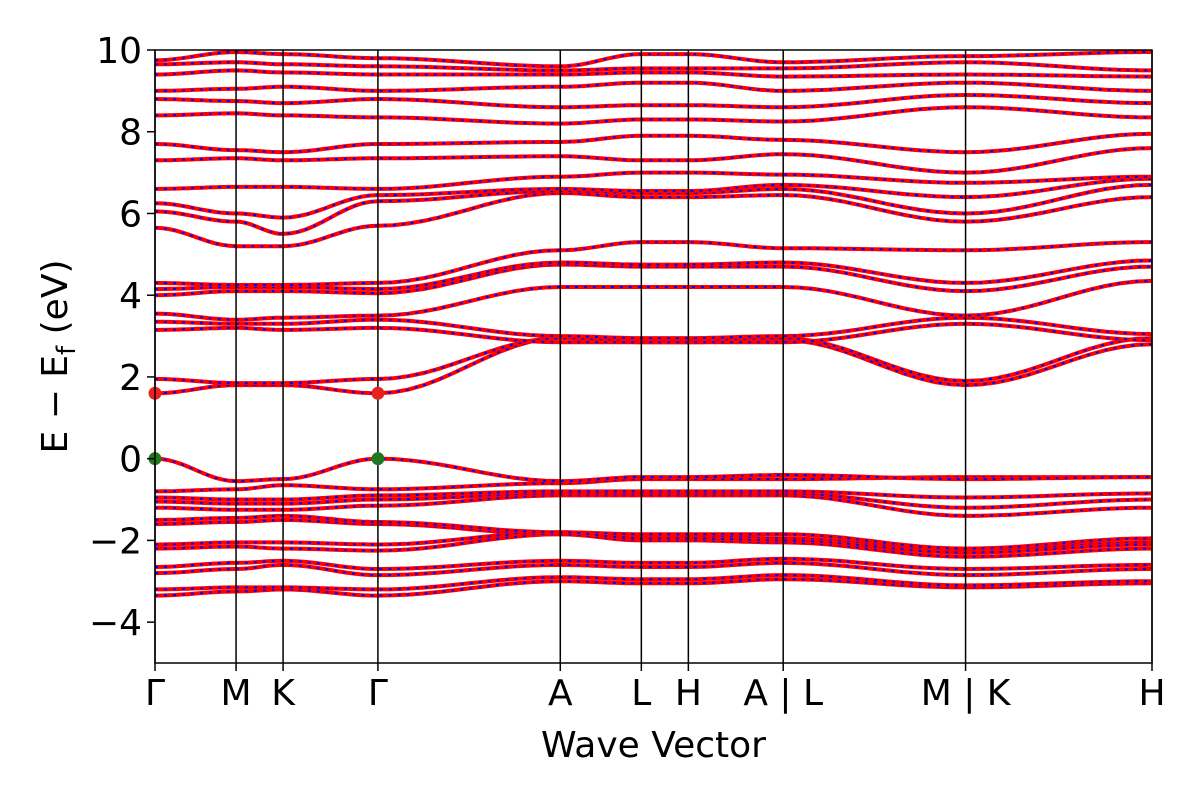 The image size is (1200, 800). Describe the element at coordinates (1151, 693) in the screenshot. I see `x-tick-label-9: H` at that location.